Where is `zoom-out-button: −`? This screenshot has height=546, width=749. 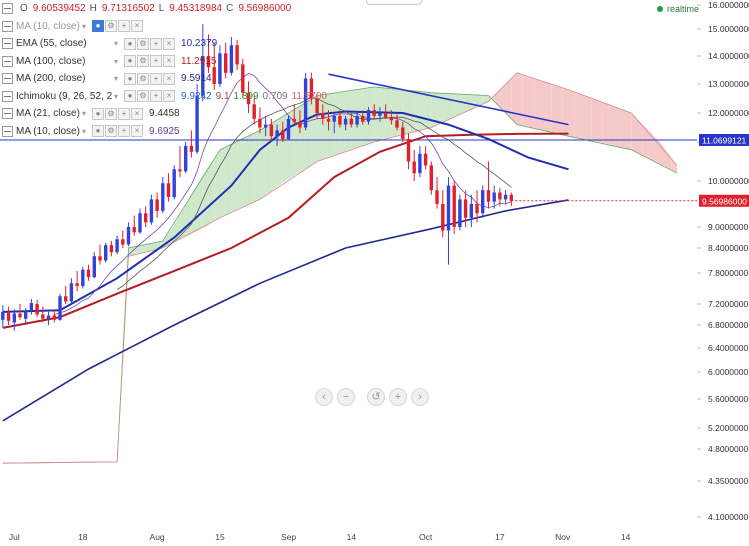 zoom-out-button: − is located at coordinates (346, 397).